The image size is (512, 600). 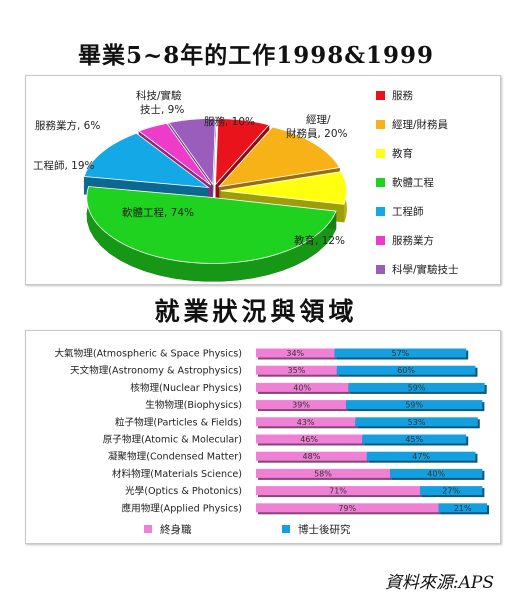 I want to click on bar-value-label: 21%, so click(x=463, y=508).